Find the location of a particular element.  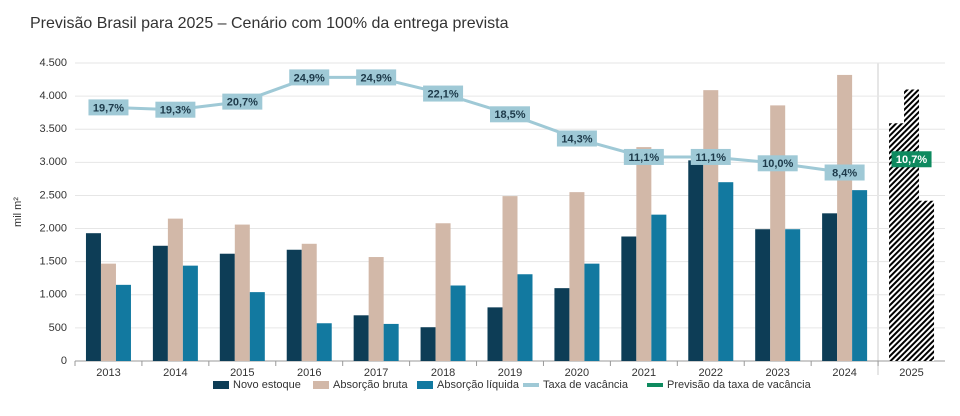

legend-label: Absorção bruta is located at coordinates (370, 385).